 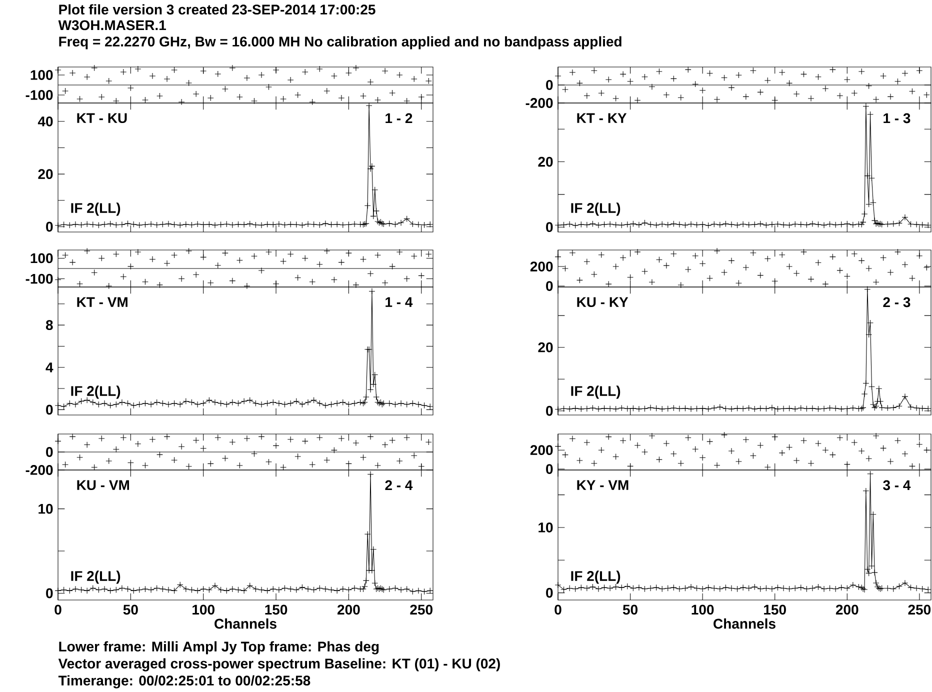 I want to click on y-tick-label: 40, so click(x=45, y=121).